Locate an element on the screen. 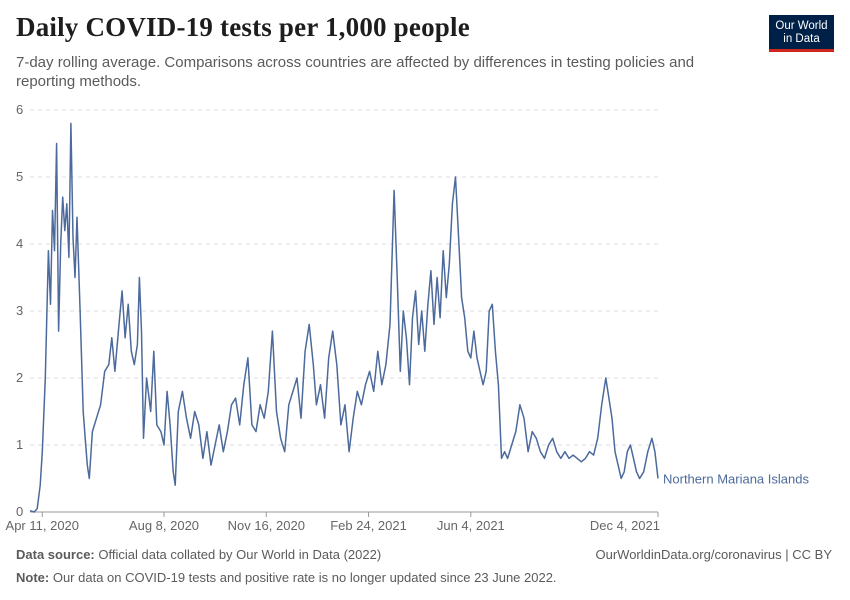 The image size is (850, 600). y-tick-label: 5 is located at coordinates (19, 176).